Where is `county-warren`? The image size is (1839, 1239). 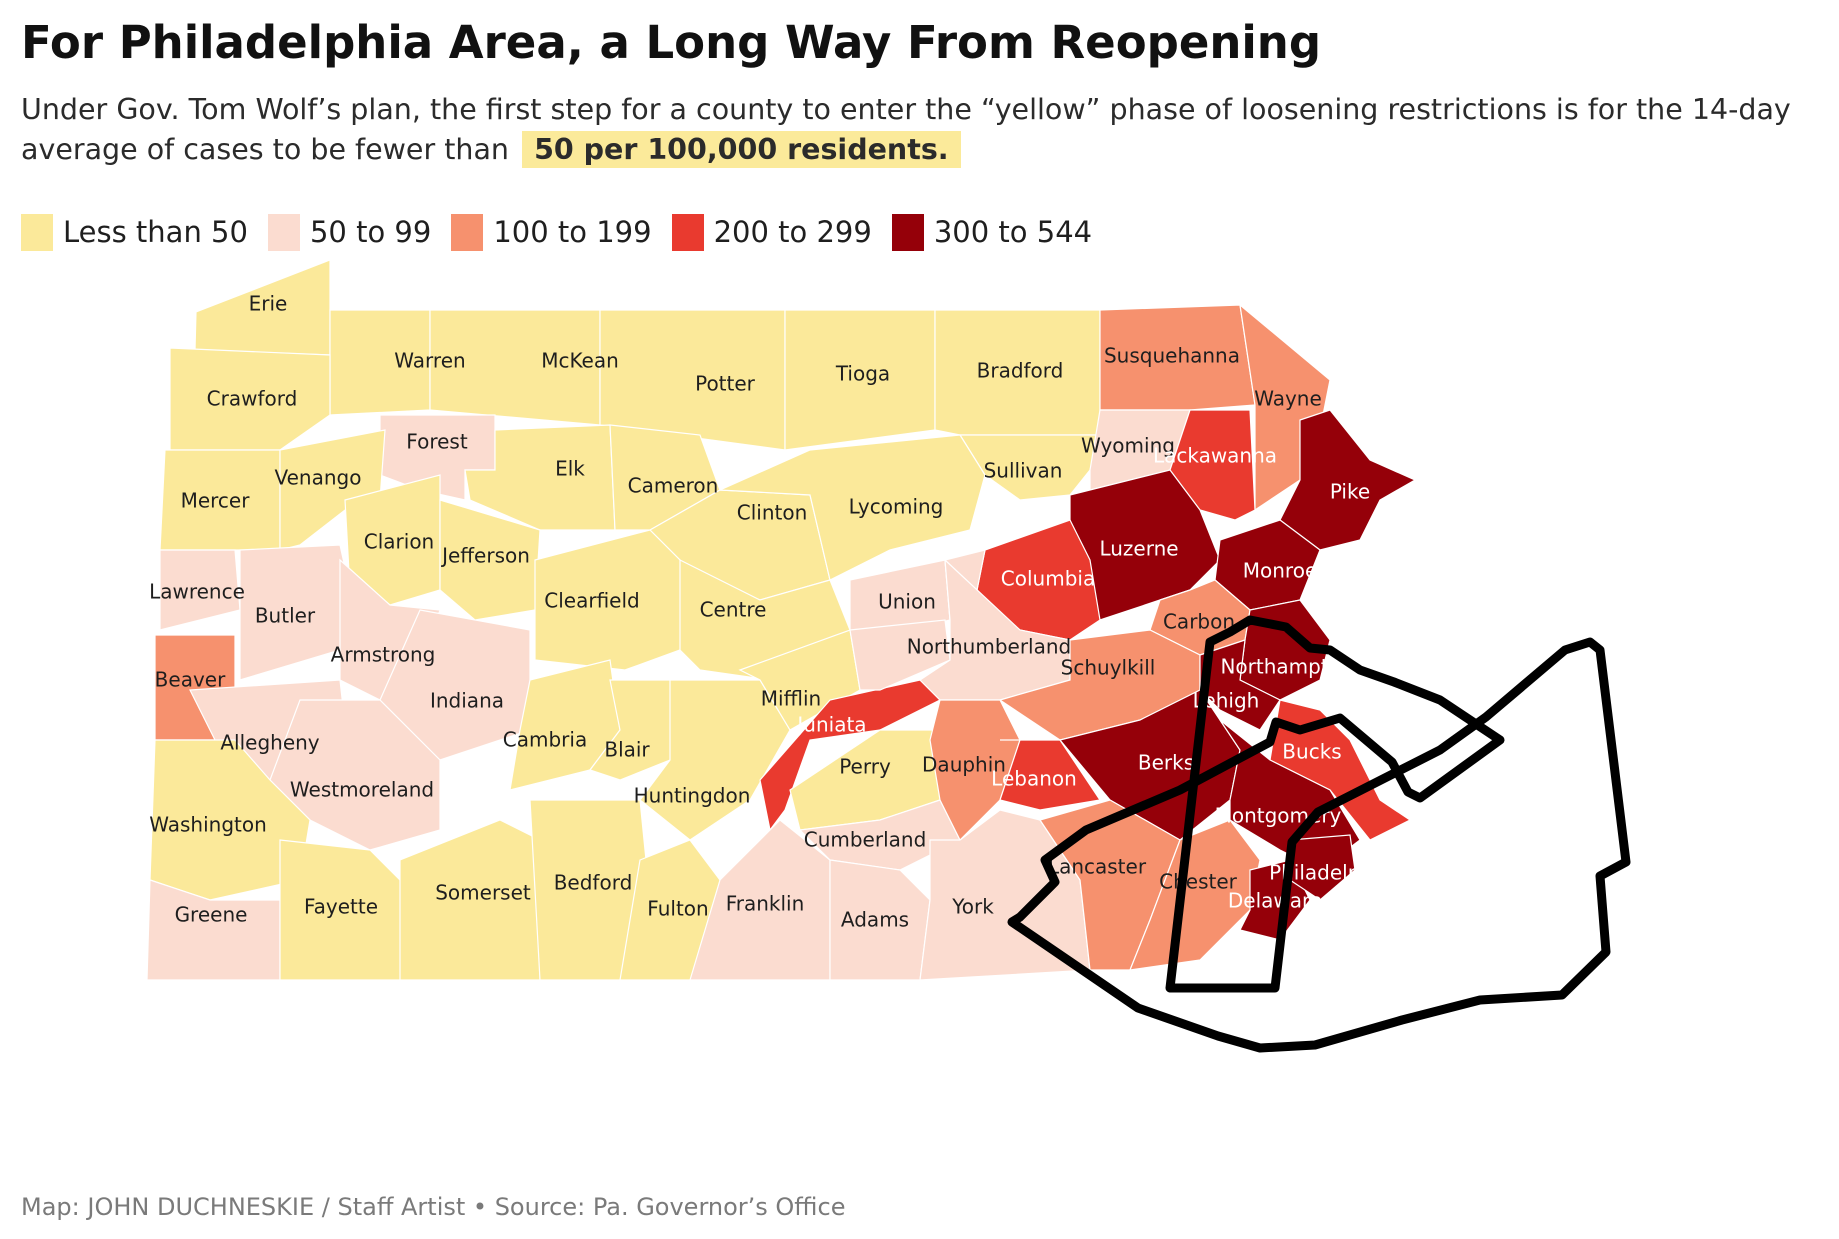
county-warren is located at coordinates (380, 362).